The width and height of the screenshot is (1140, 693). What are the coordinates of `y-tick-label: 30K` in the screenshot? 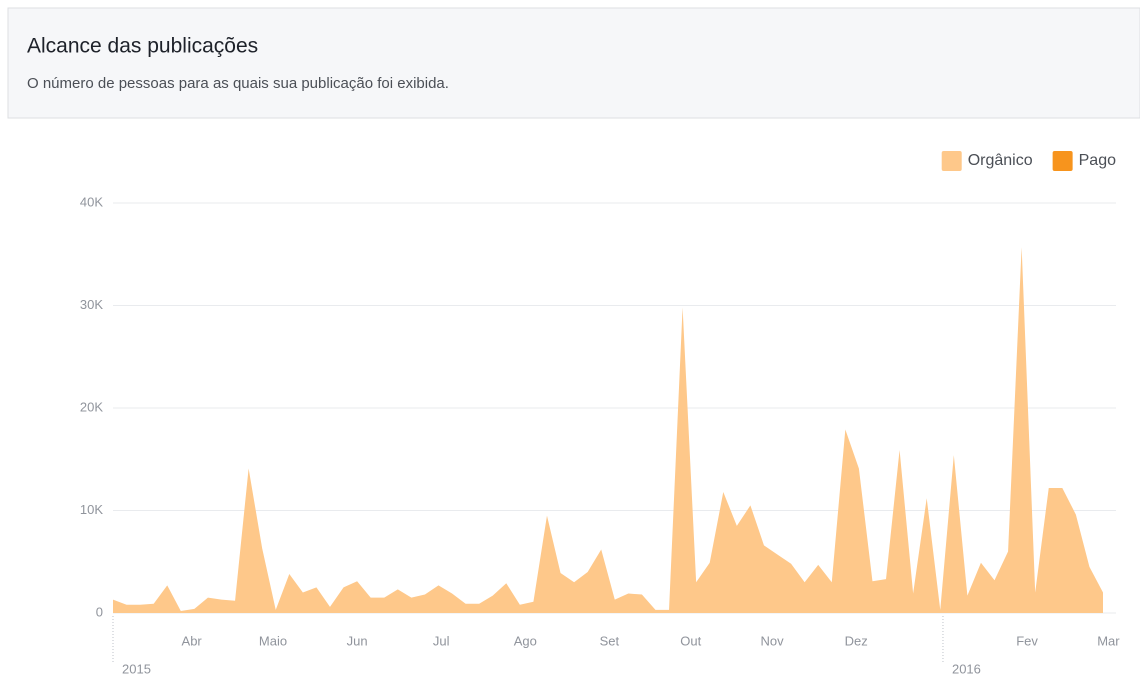 It's located at (91, 304).